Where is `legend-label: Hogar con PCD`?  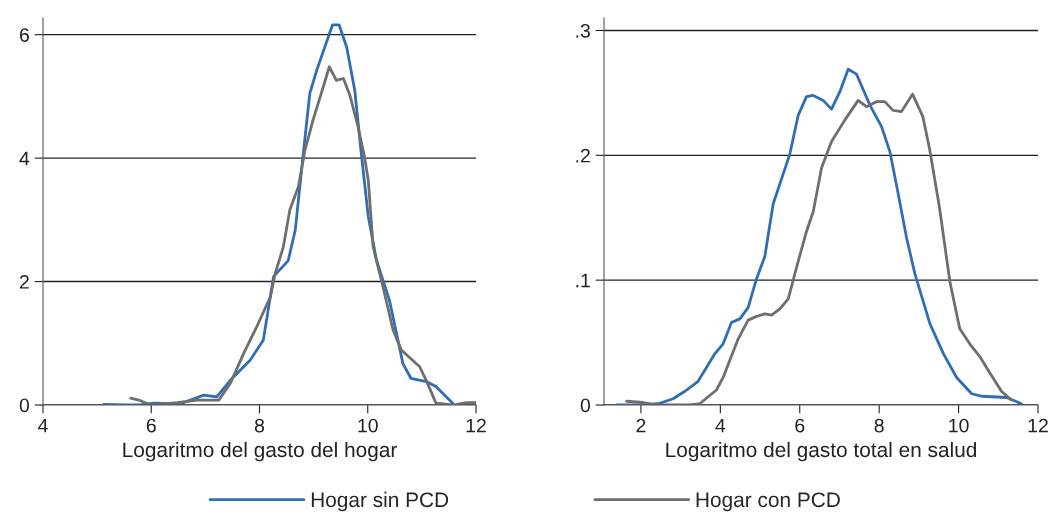
legend-label: Hogar con PCD is located at coordinates (768, 502).